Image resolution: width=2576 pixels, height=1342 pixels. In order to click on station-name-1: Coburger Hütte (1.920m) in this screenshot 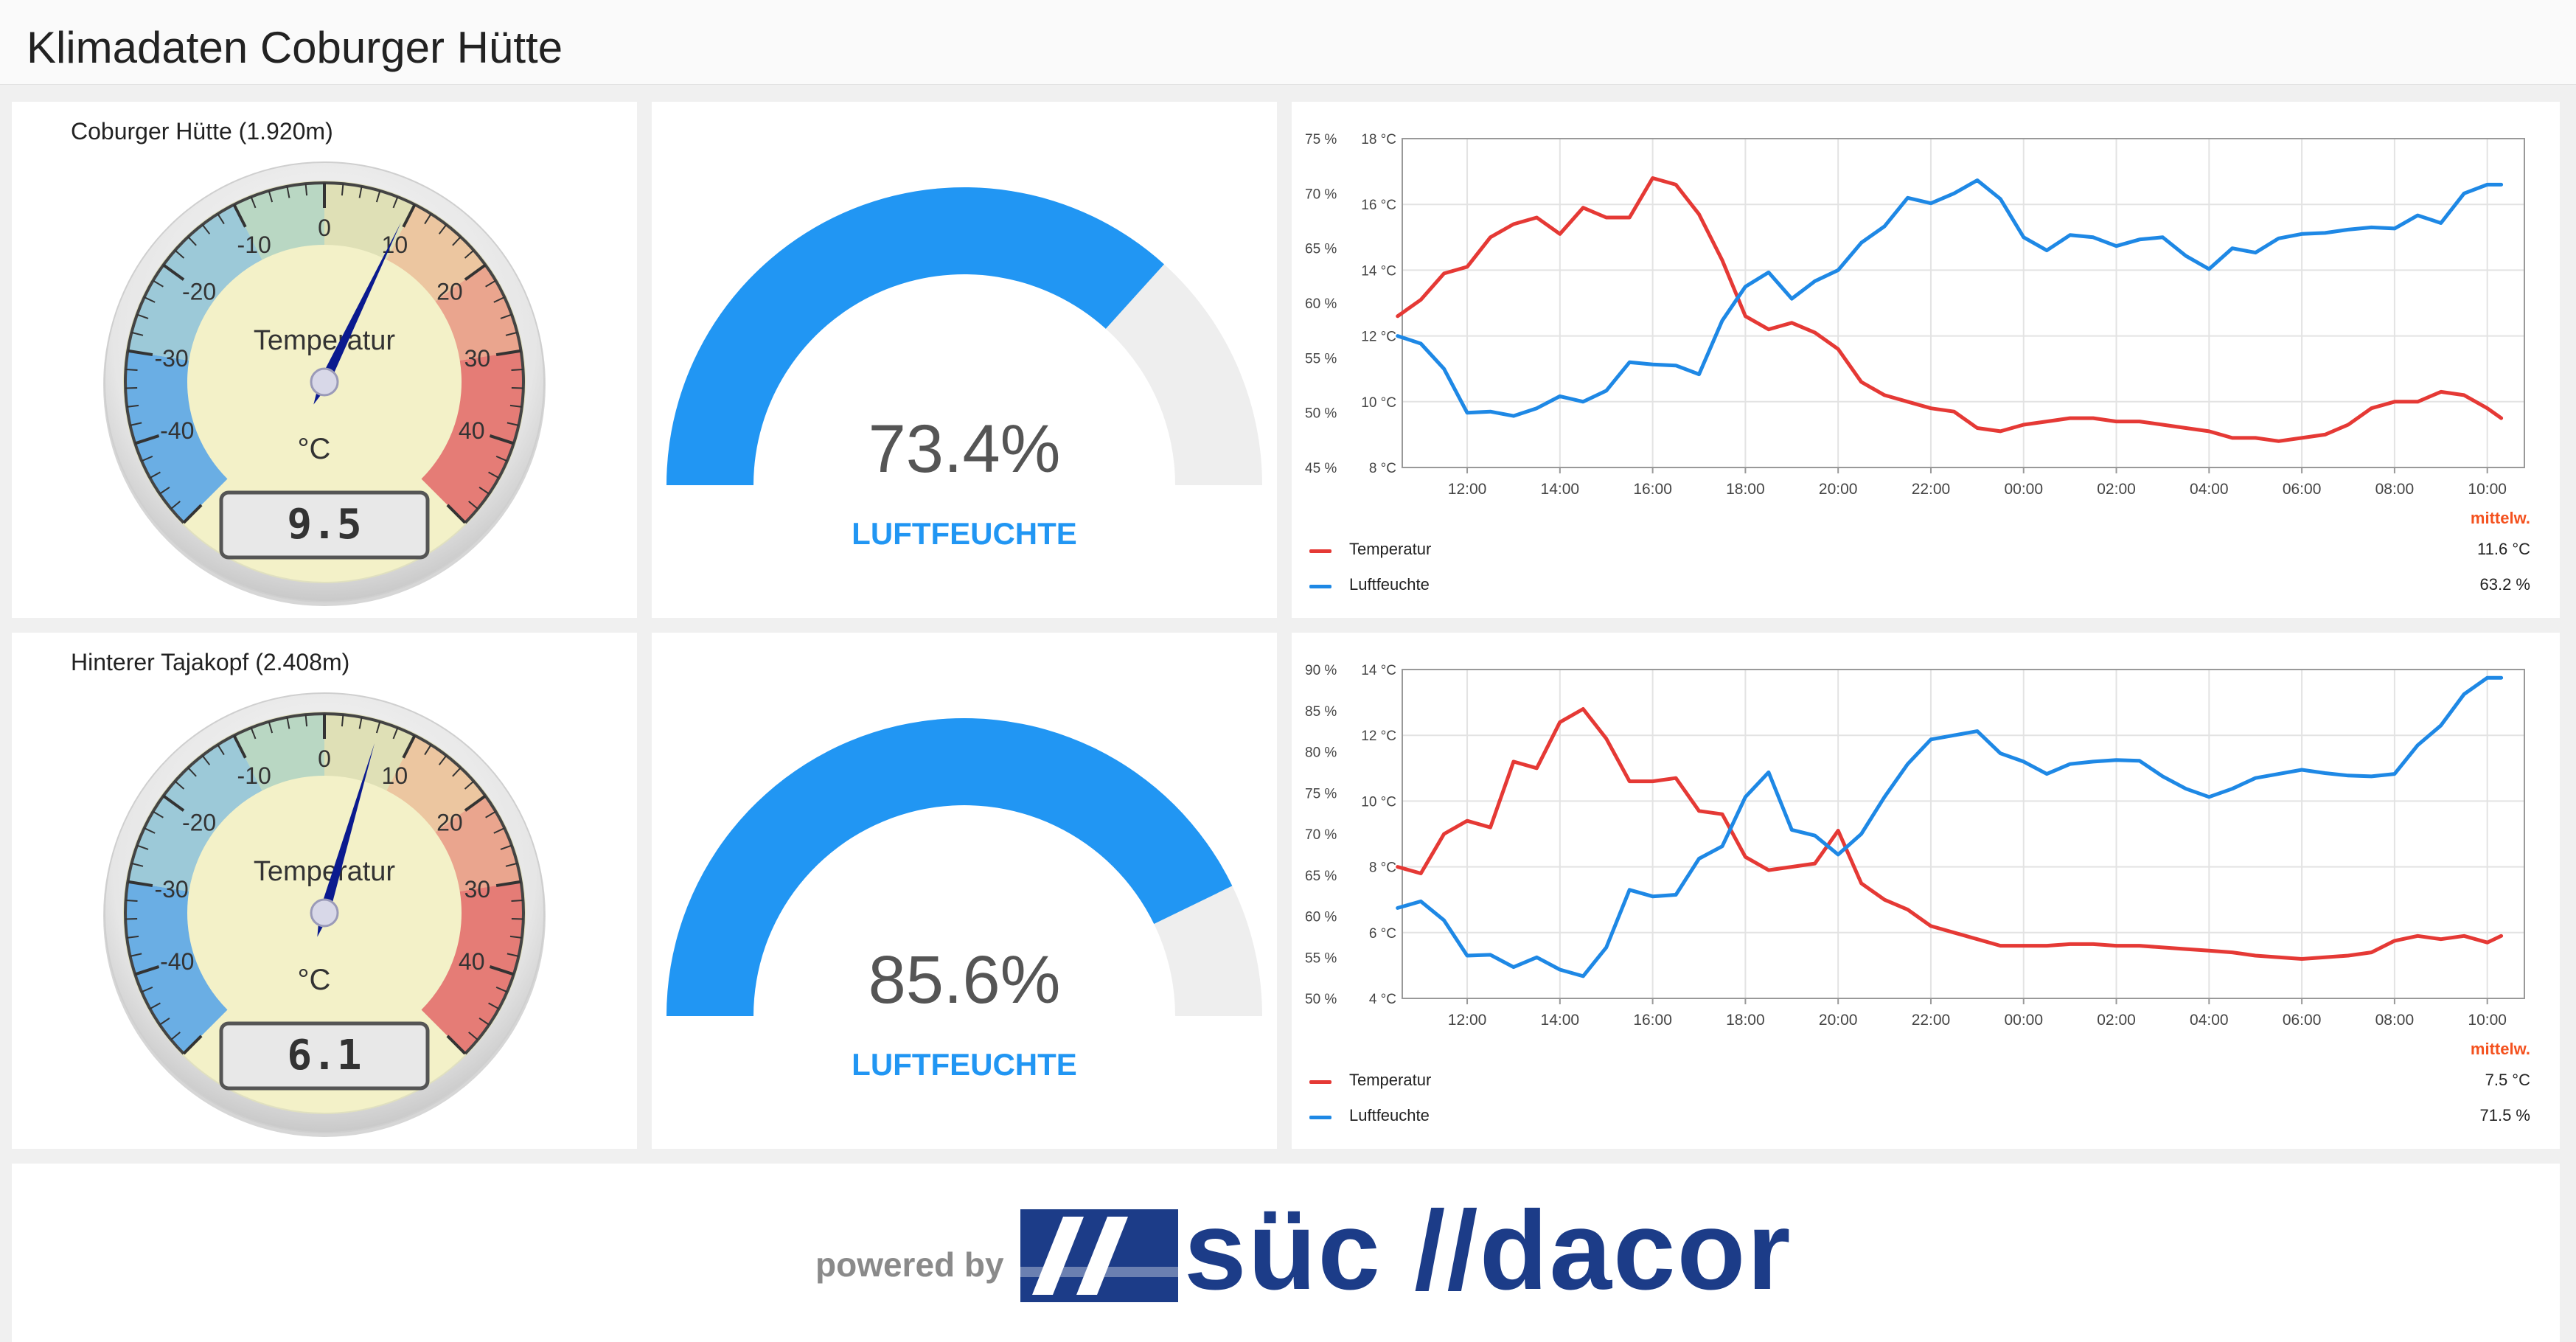, I will do `click(202, 131)`.